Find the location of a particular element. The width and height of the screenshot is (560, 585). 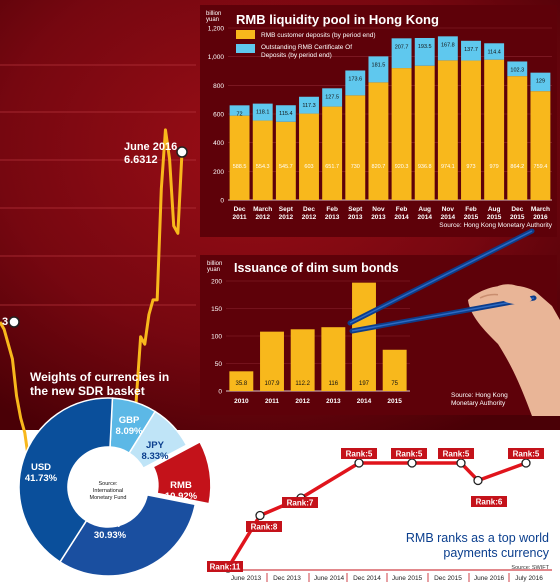

liq-label-cds-7: 207.7 is located at coordinates (402, 47).